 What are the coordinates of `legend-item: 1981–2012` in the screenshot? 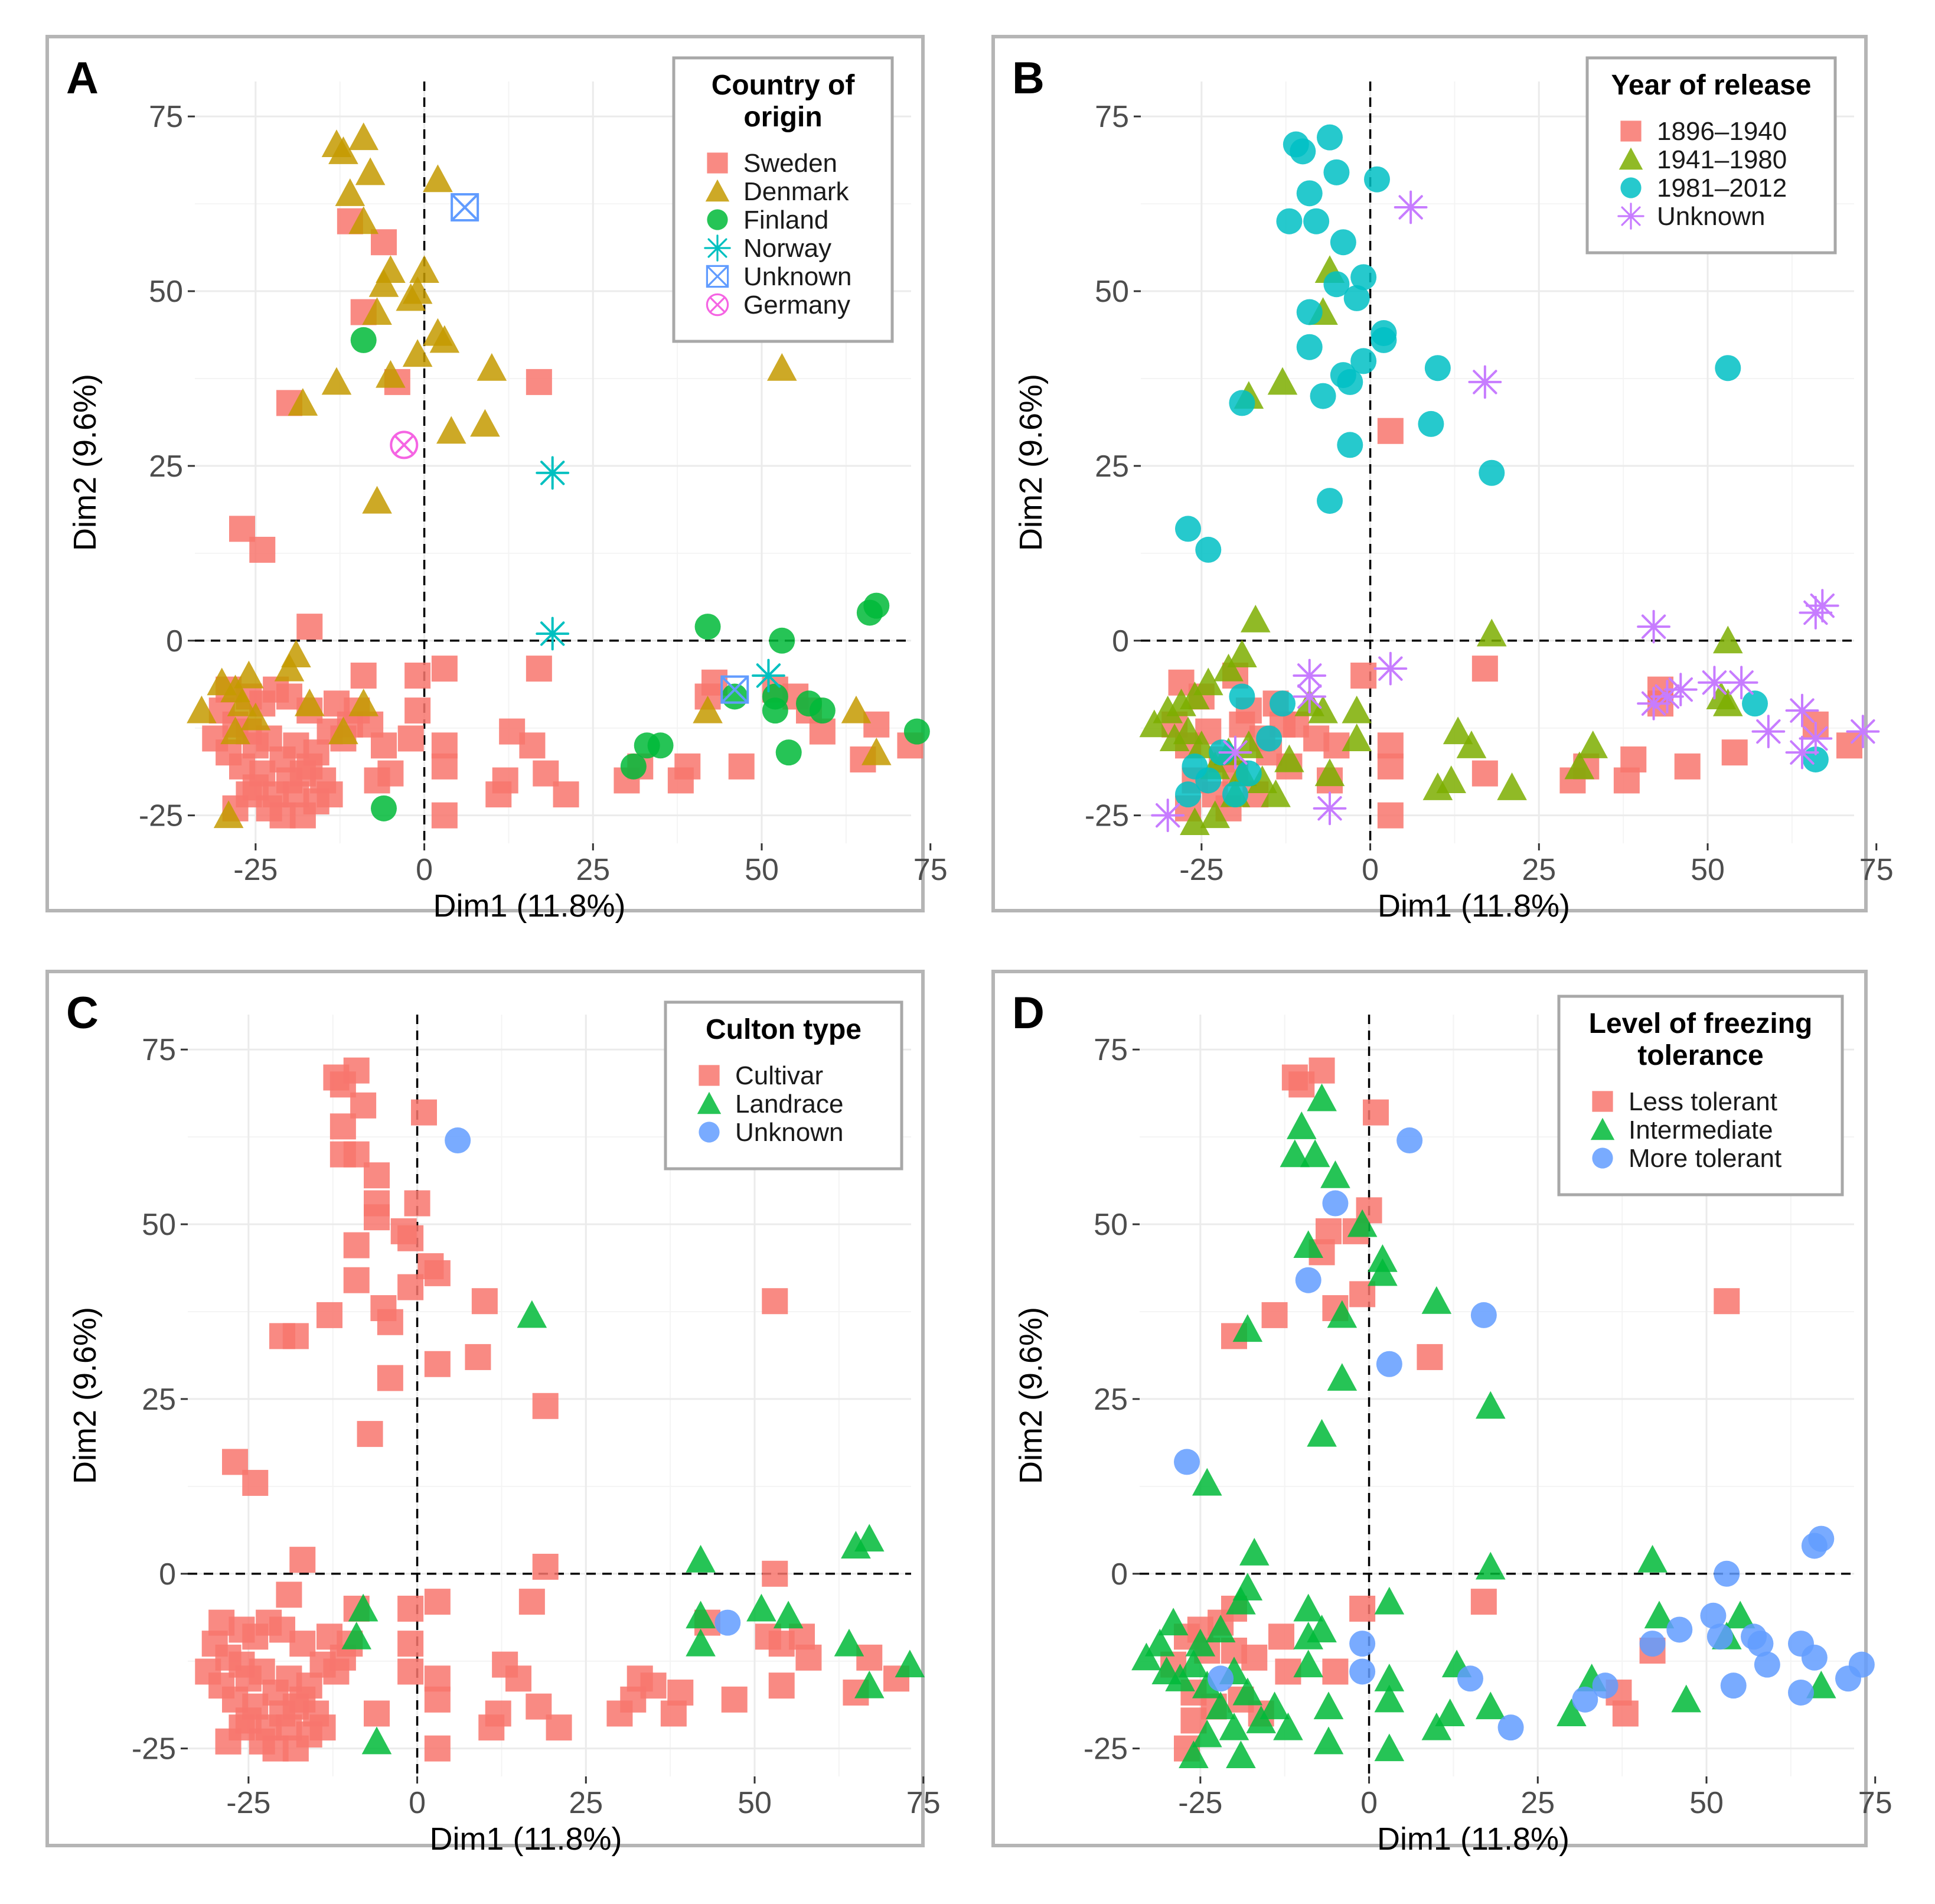 It's located at (1703, 188).